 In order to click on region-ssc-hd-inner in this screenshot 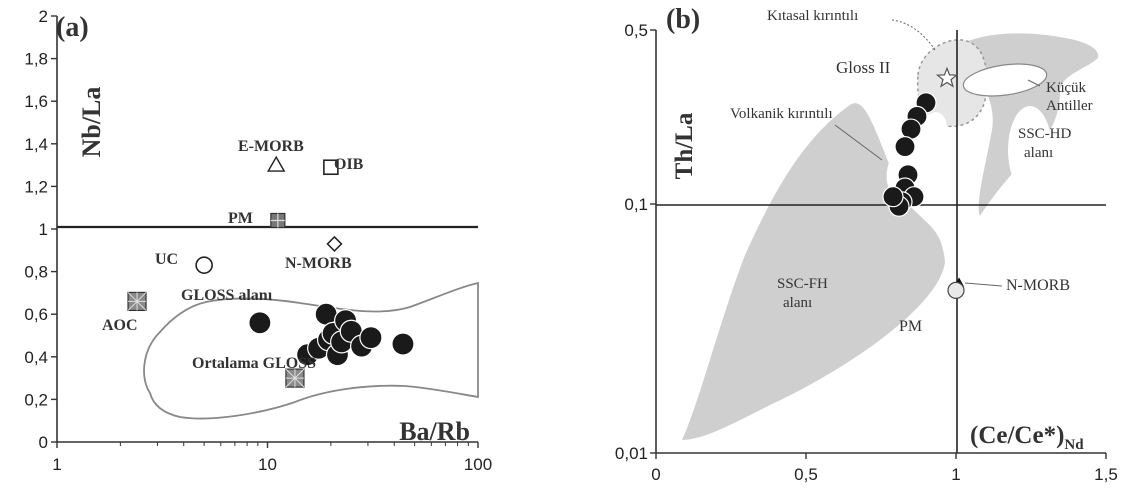, I will do `click(1030, 150)`.